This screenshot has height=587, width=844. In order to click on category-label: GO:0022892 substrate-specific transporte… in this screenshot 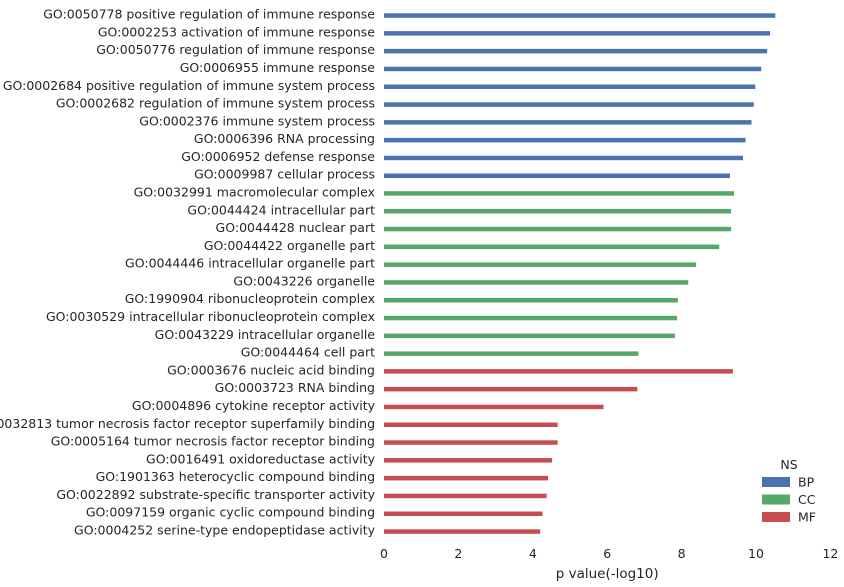, I will do `click(215, 494)`.